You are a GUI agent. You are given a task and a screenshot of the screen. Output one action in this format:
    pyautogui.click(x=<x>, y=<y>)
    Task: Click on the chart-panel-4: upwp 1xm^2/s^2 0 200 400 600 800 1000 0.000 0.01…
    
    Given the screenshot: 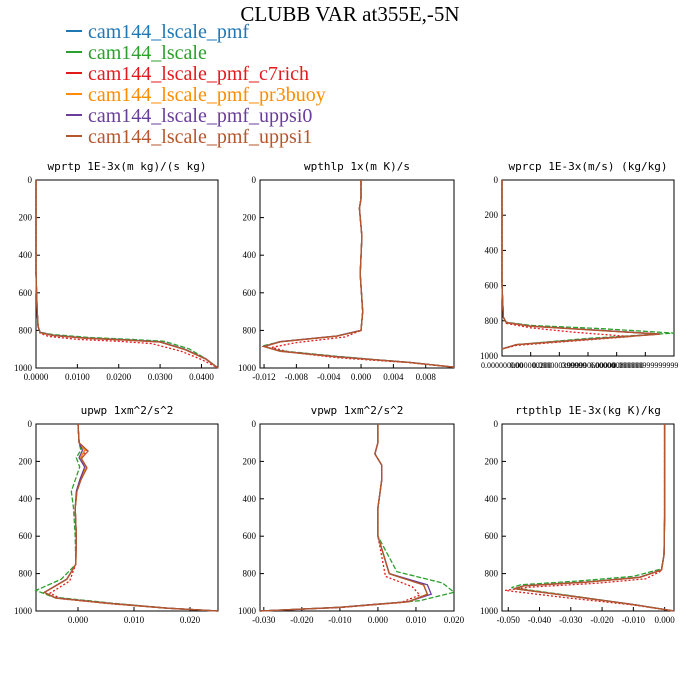 What is the action you would take?
    pyautogui.click(x=116, y=514)
    